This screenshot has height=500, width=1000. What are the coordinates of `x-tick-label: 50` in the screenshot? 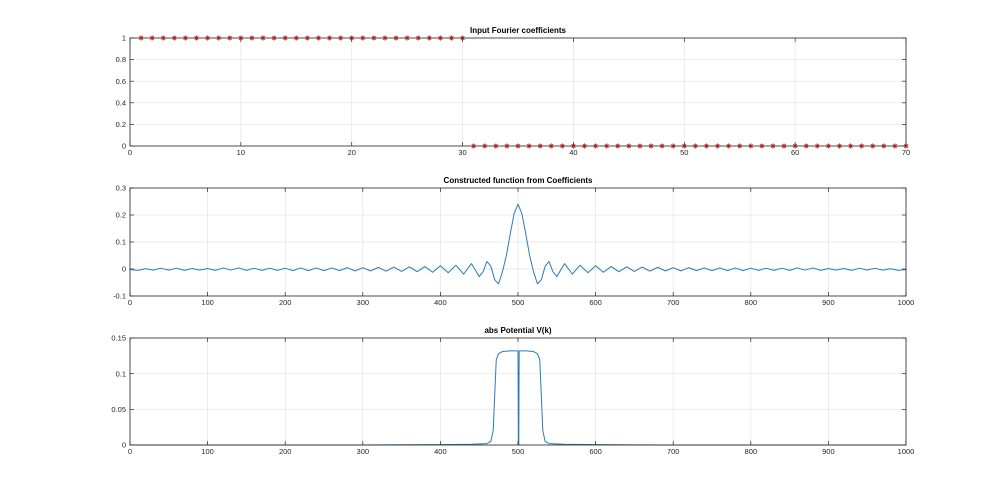 It's located at (684, 152).